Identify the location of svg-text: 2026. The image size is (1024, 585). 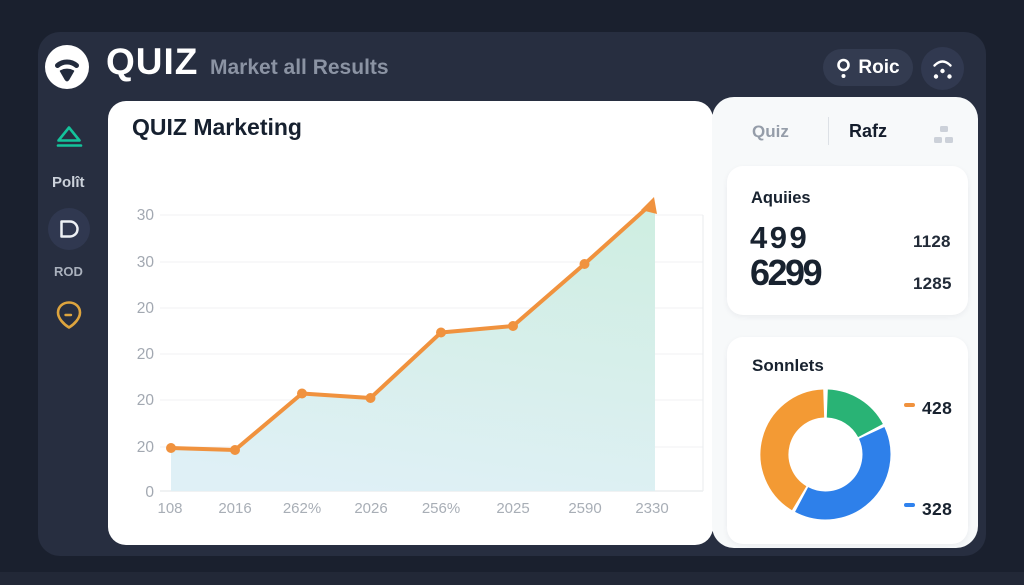
(370, 508).